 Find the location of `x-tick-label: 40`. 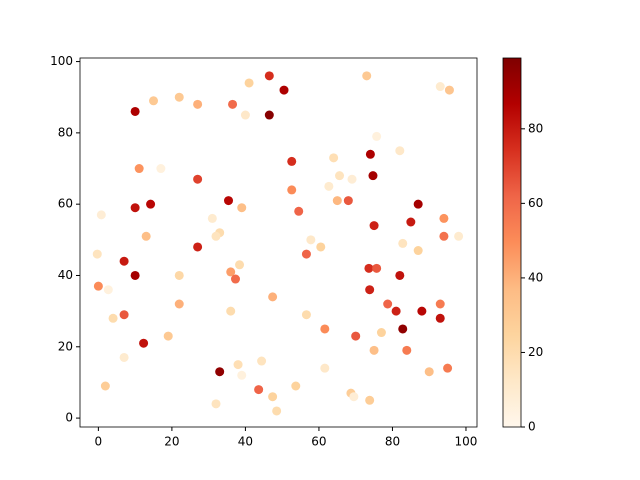

x-tick-label: 40 is located at coordinates (245, 442).